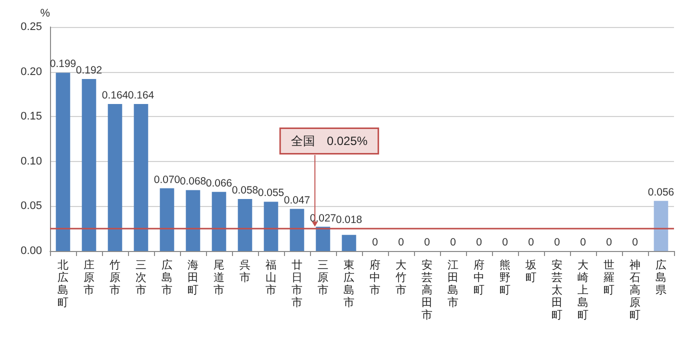 The height and width of the screenshot is (339, 700). I want to click on y-tick-label: 0.10, so click(31, 161).